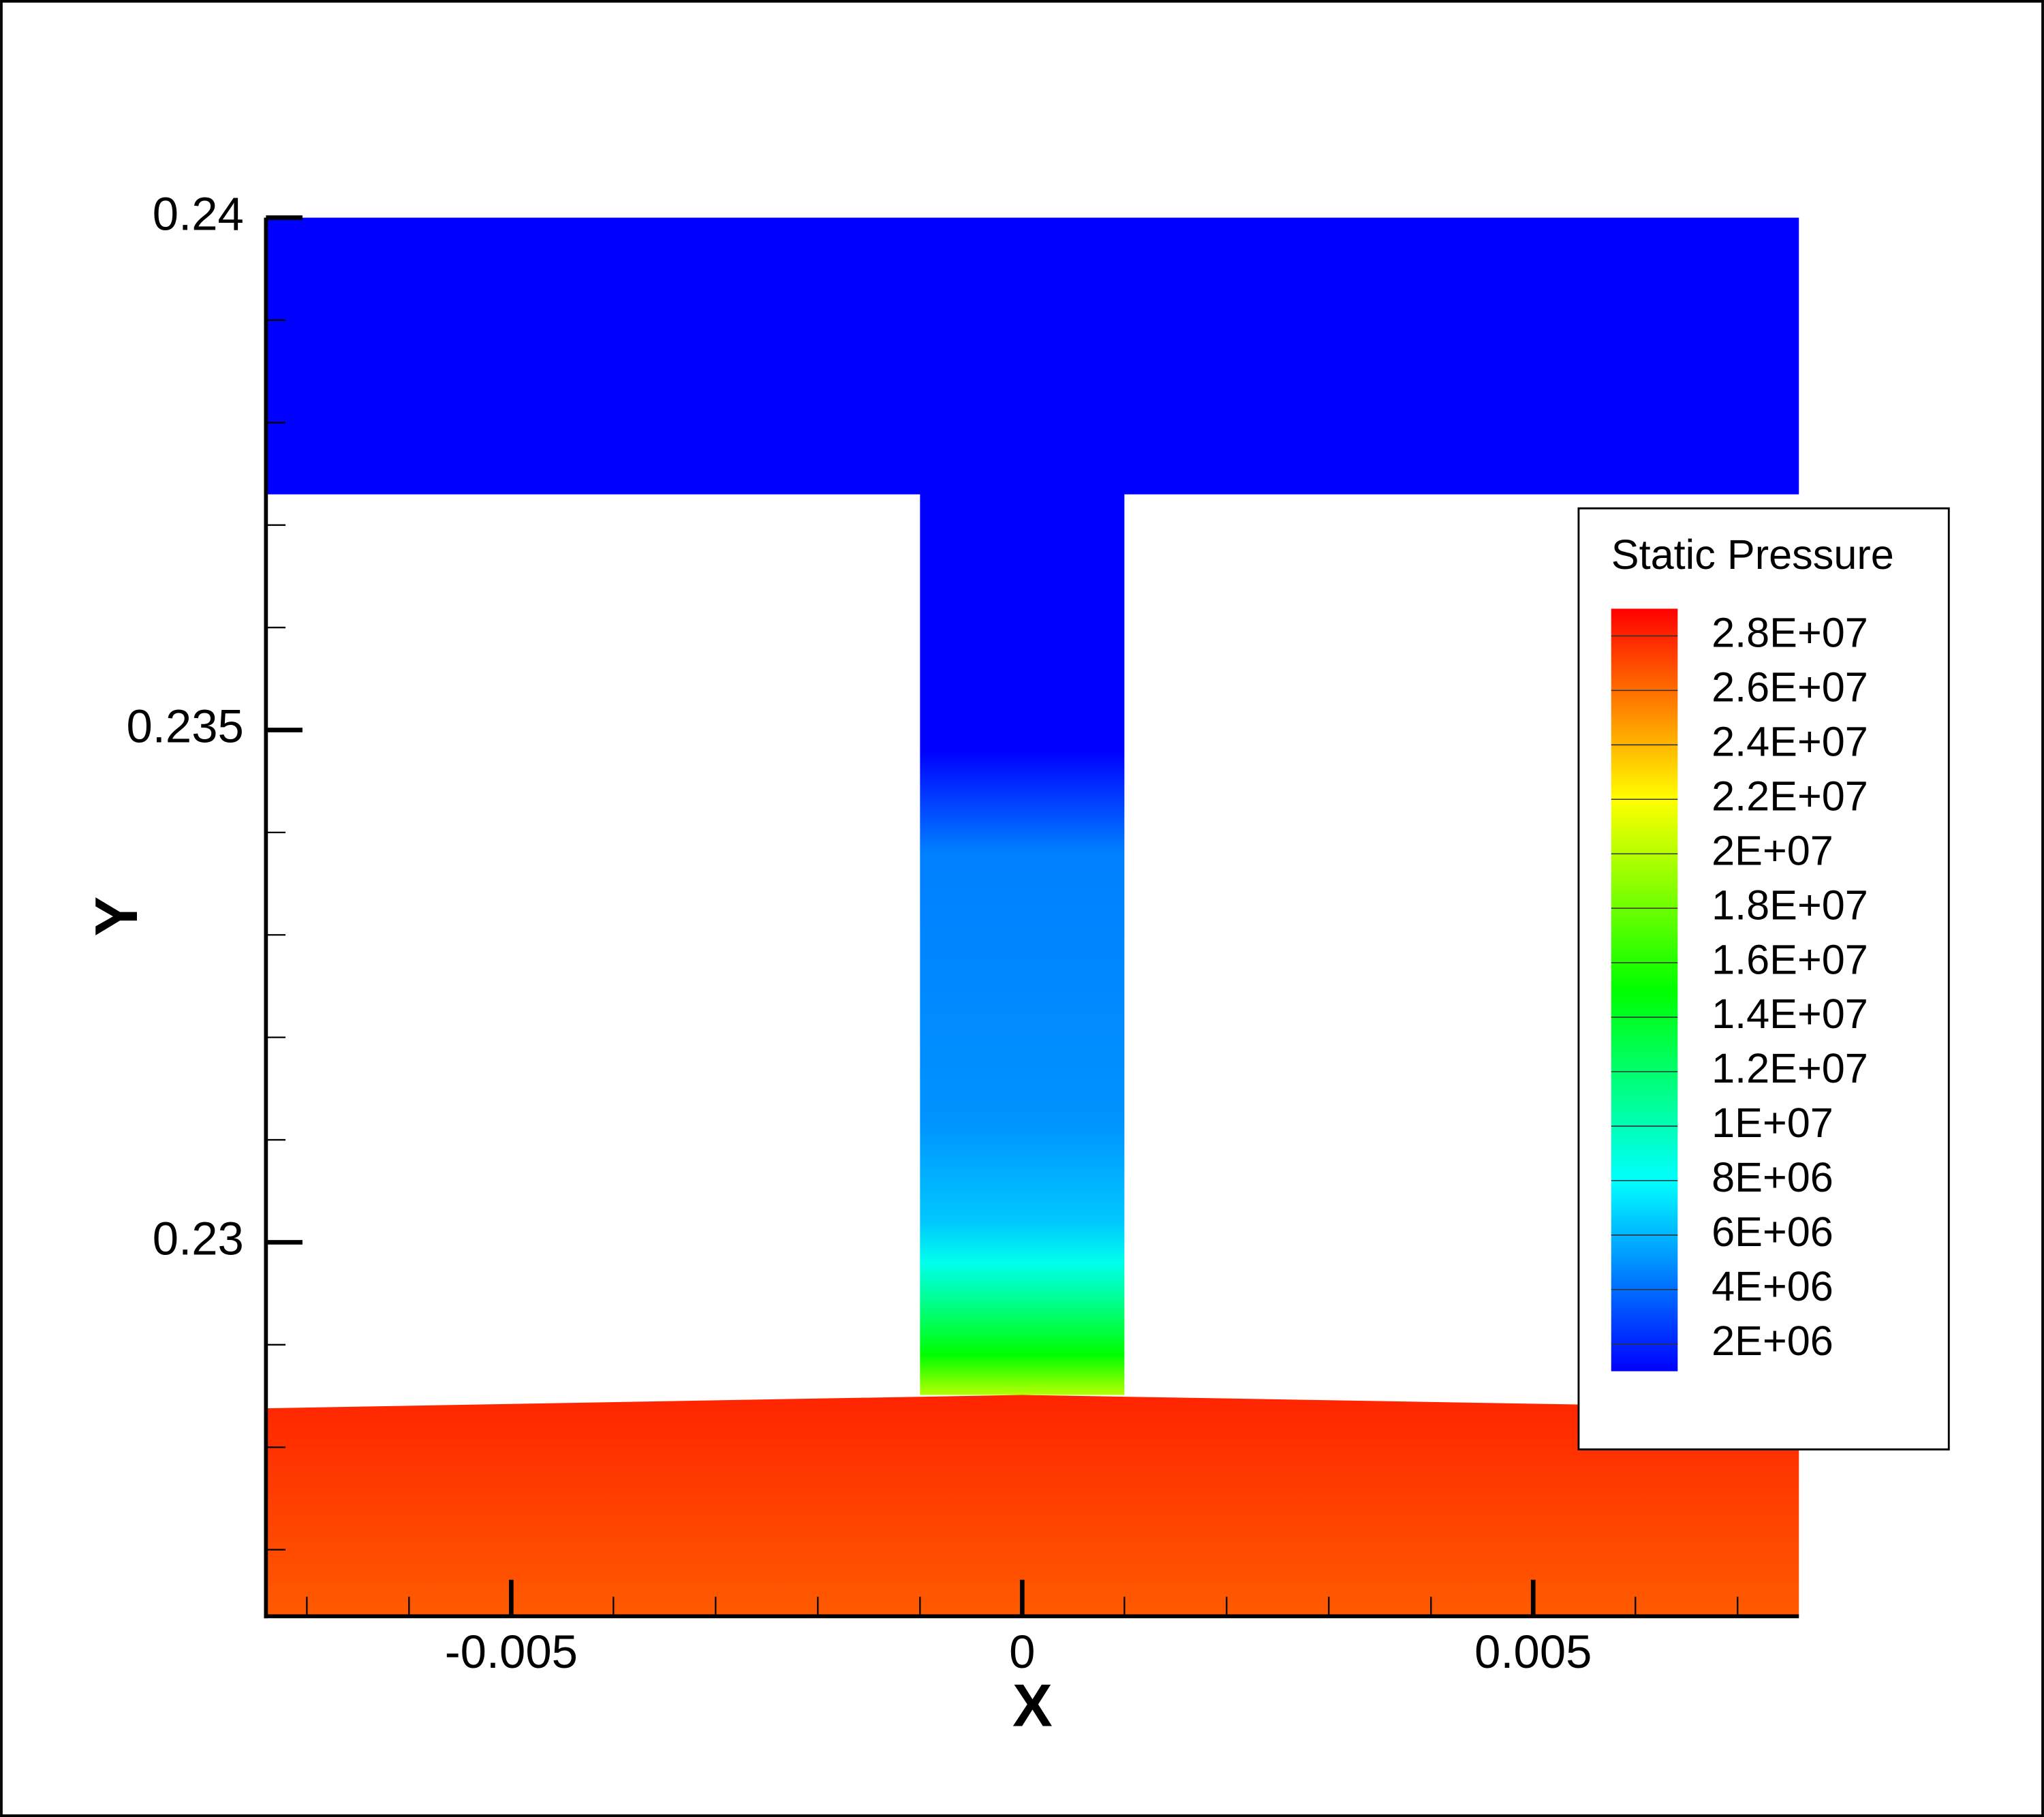 The height and width of the screenshot is (1817, 2044). Describe the element at coordinates (1790, 1068) in the screenshot. I see `legend-level-label: 1.2E+07` at that location.